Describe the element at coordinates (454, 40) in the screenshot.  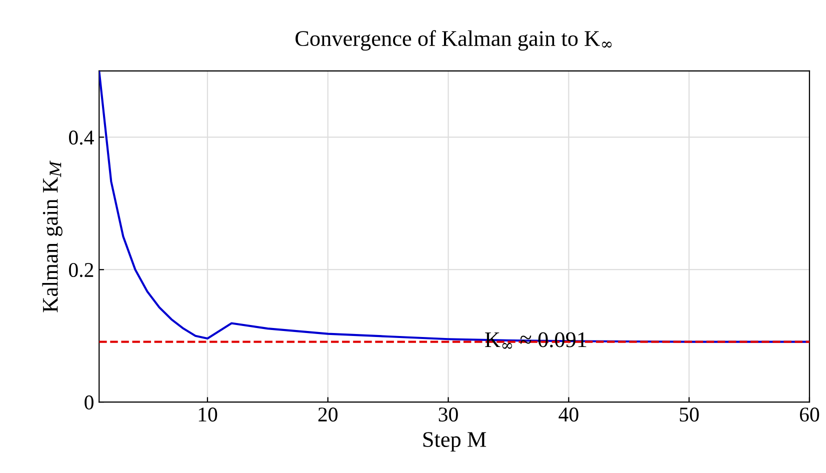
I see `chart-title: Convergence of Kalman gain to K$_{∞}$` at that location.